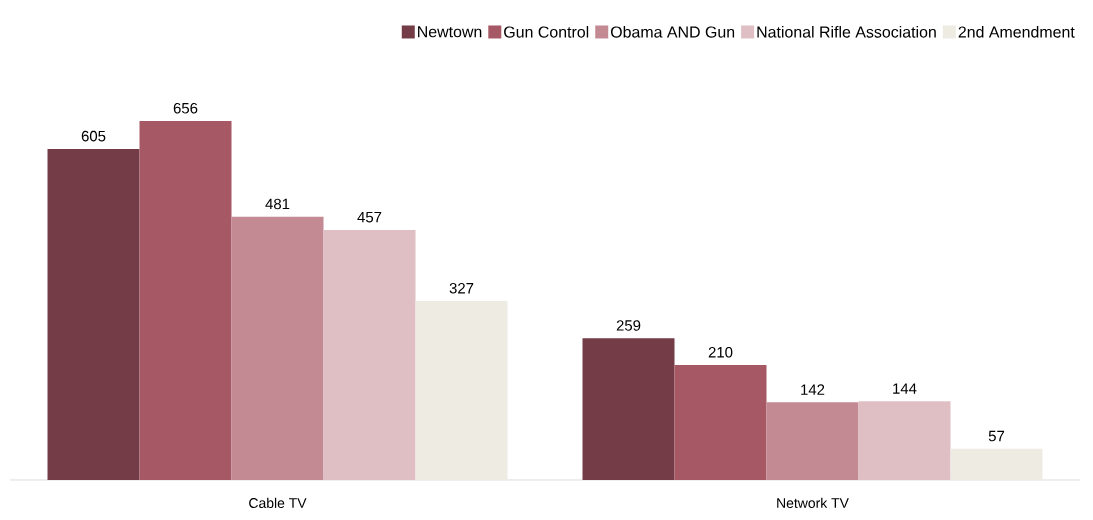 This screenshot has height=520, width=1093. Describe the element at coordinates (461, 288) in the screenshot. I see `data-label: 327` at that location.